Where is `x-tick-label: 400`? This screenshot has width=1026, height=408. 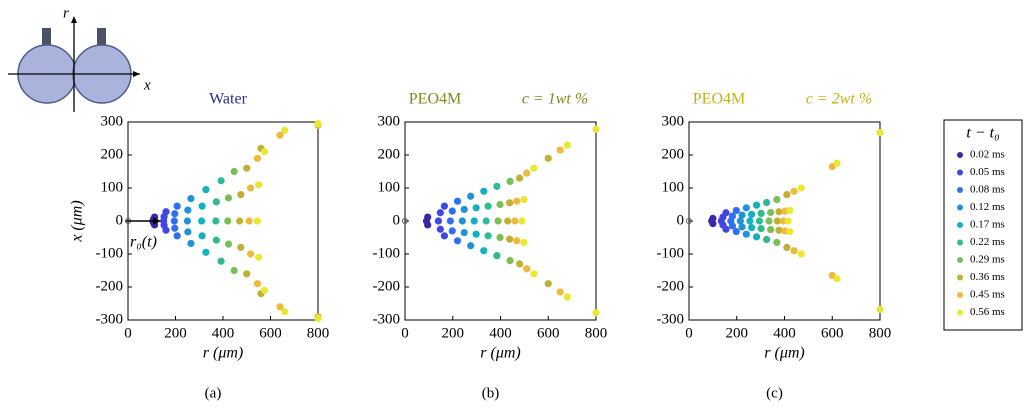
x-tick-label: 400 is located at coordinates (784, 333).